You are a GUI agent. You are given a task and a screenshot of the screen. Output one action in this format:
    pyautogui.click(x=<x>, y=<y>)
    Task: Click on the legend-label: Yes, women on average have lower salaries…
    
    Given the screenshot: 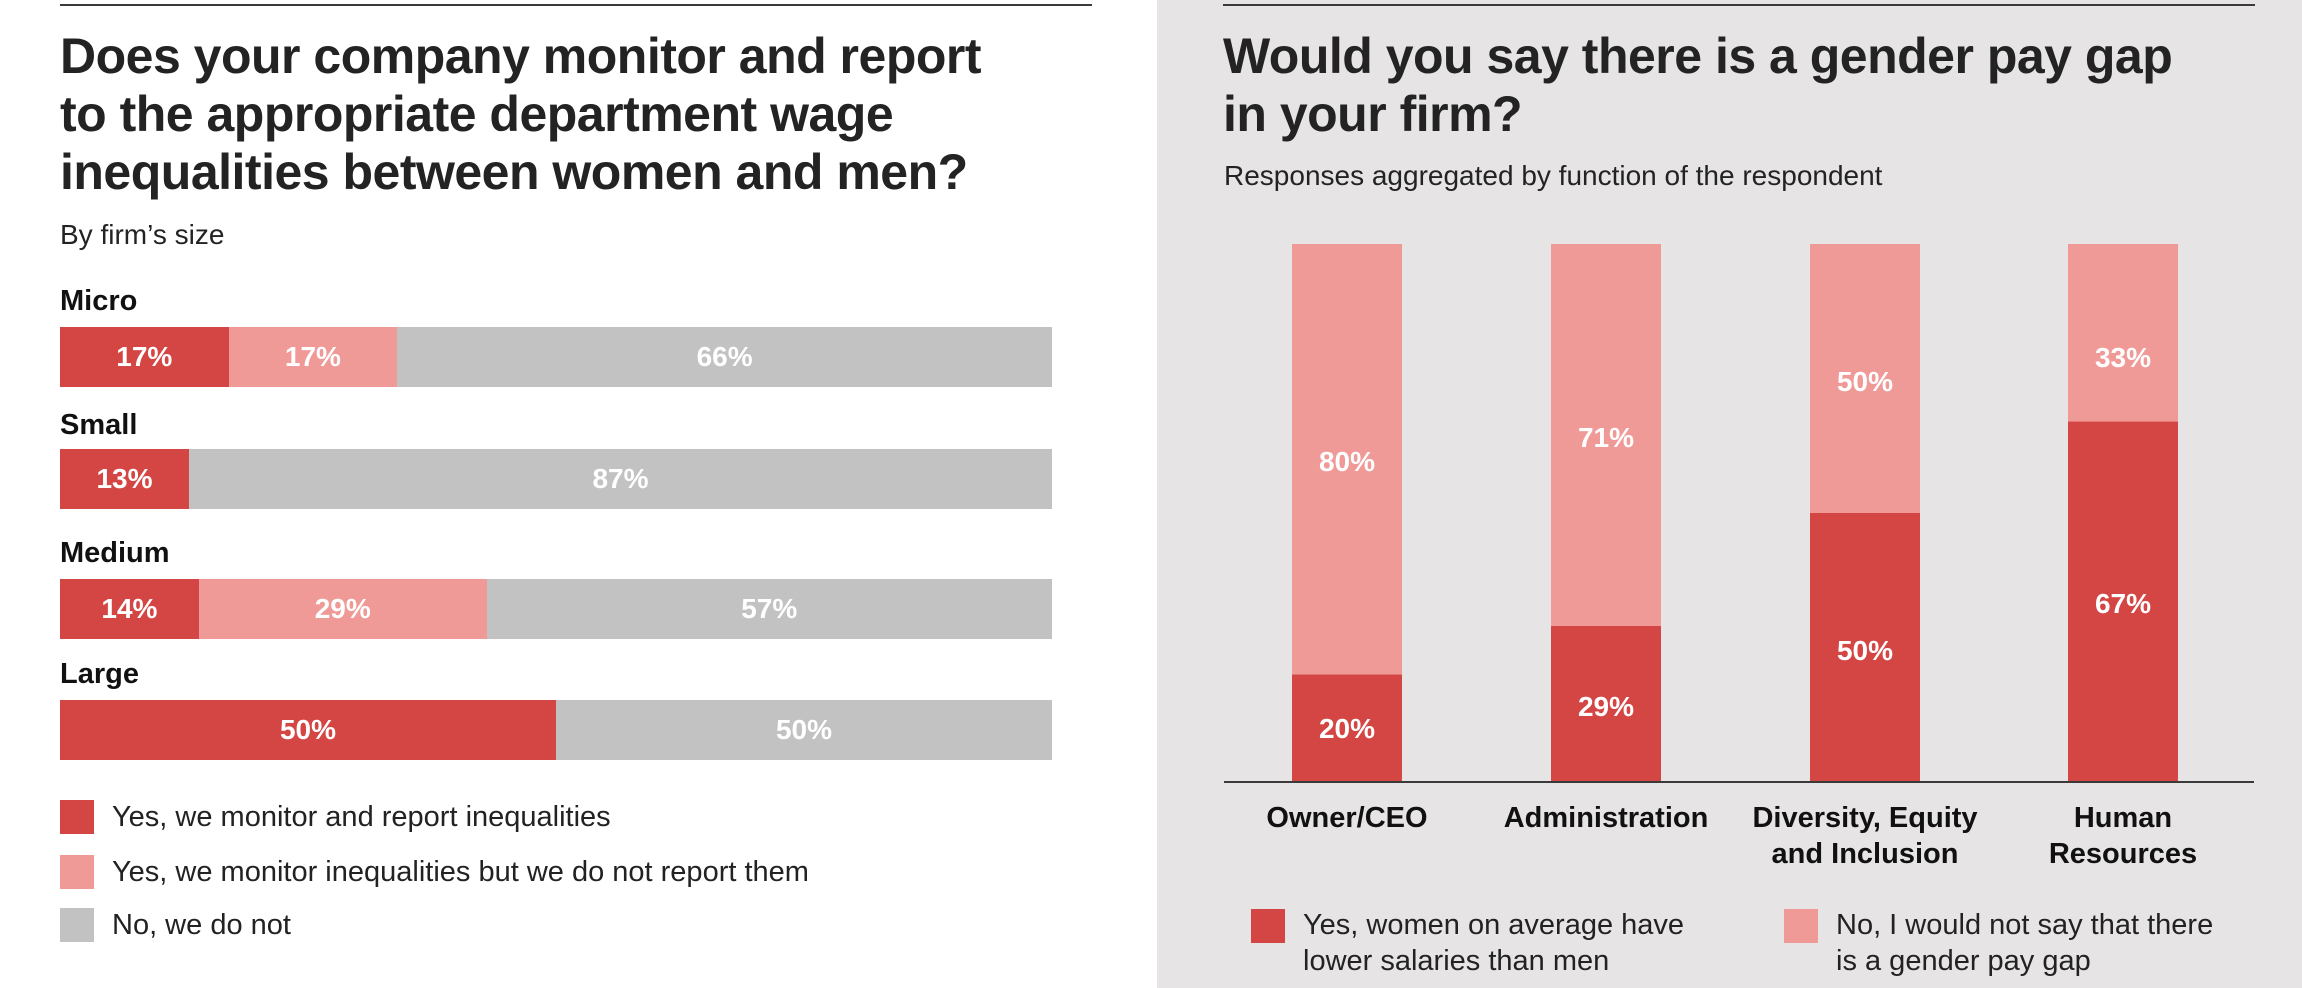 What is the action you would take?
    pyautogui.click(x=1493, y=943)
    